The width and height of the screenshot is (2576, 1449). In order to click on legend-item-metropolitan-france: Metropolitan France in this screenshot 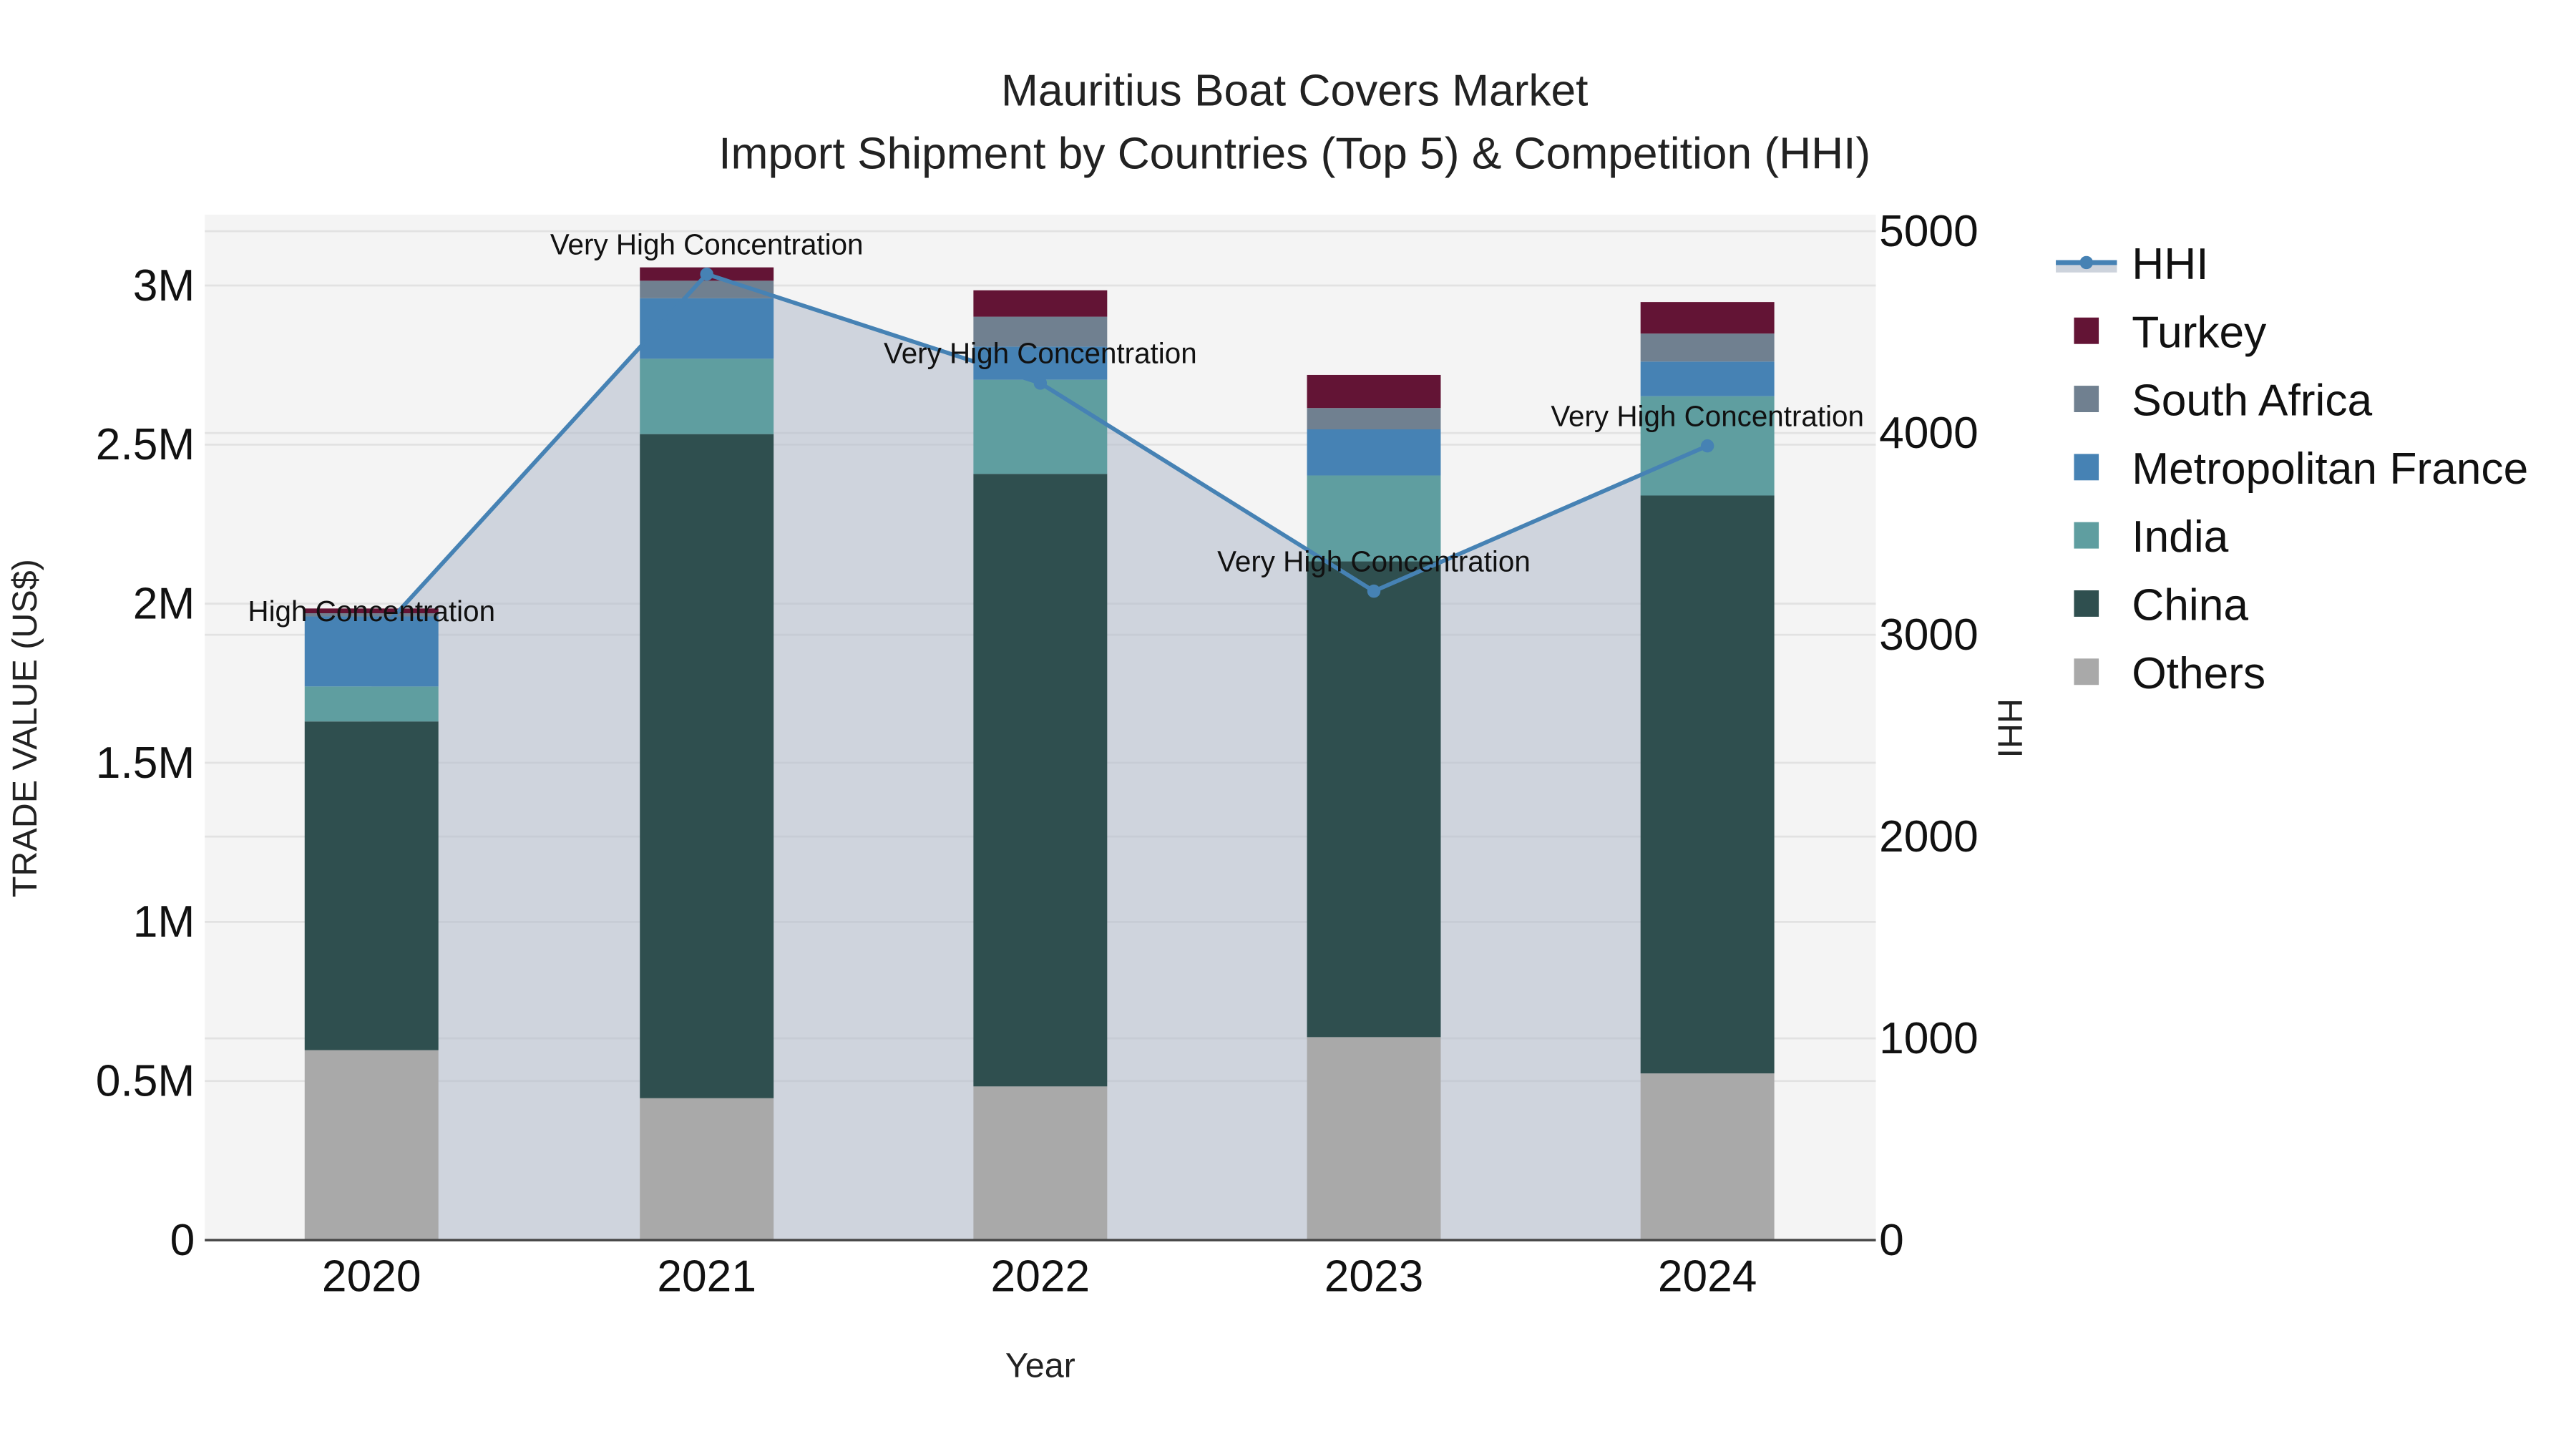, I will do `click(2301, 469)`.